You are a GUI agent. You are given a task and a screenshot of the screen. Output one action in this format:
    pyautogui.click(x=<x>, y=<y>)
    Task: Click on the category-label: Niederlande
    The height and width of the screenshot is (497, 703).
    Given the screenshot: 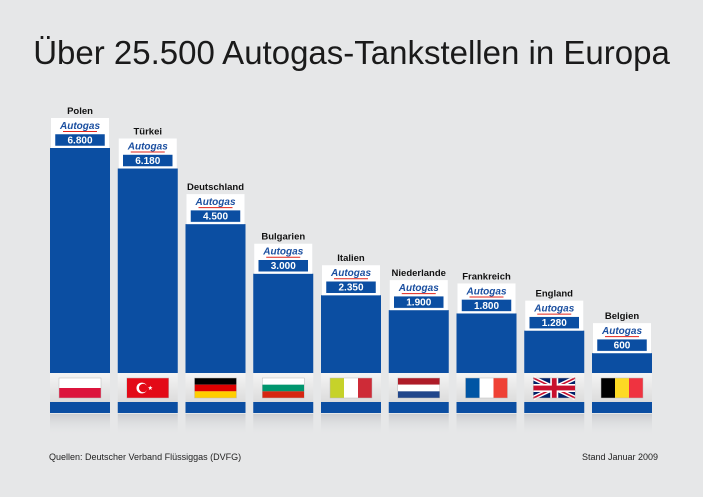 What is the action you would take?
    pyautogui.click(x=419, y=273)
    